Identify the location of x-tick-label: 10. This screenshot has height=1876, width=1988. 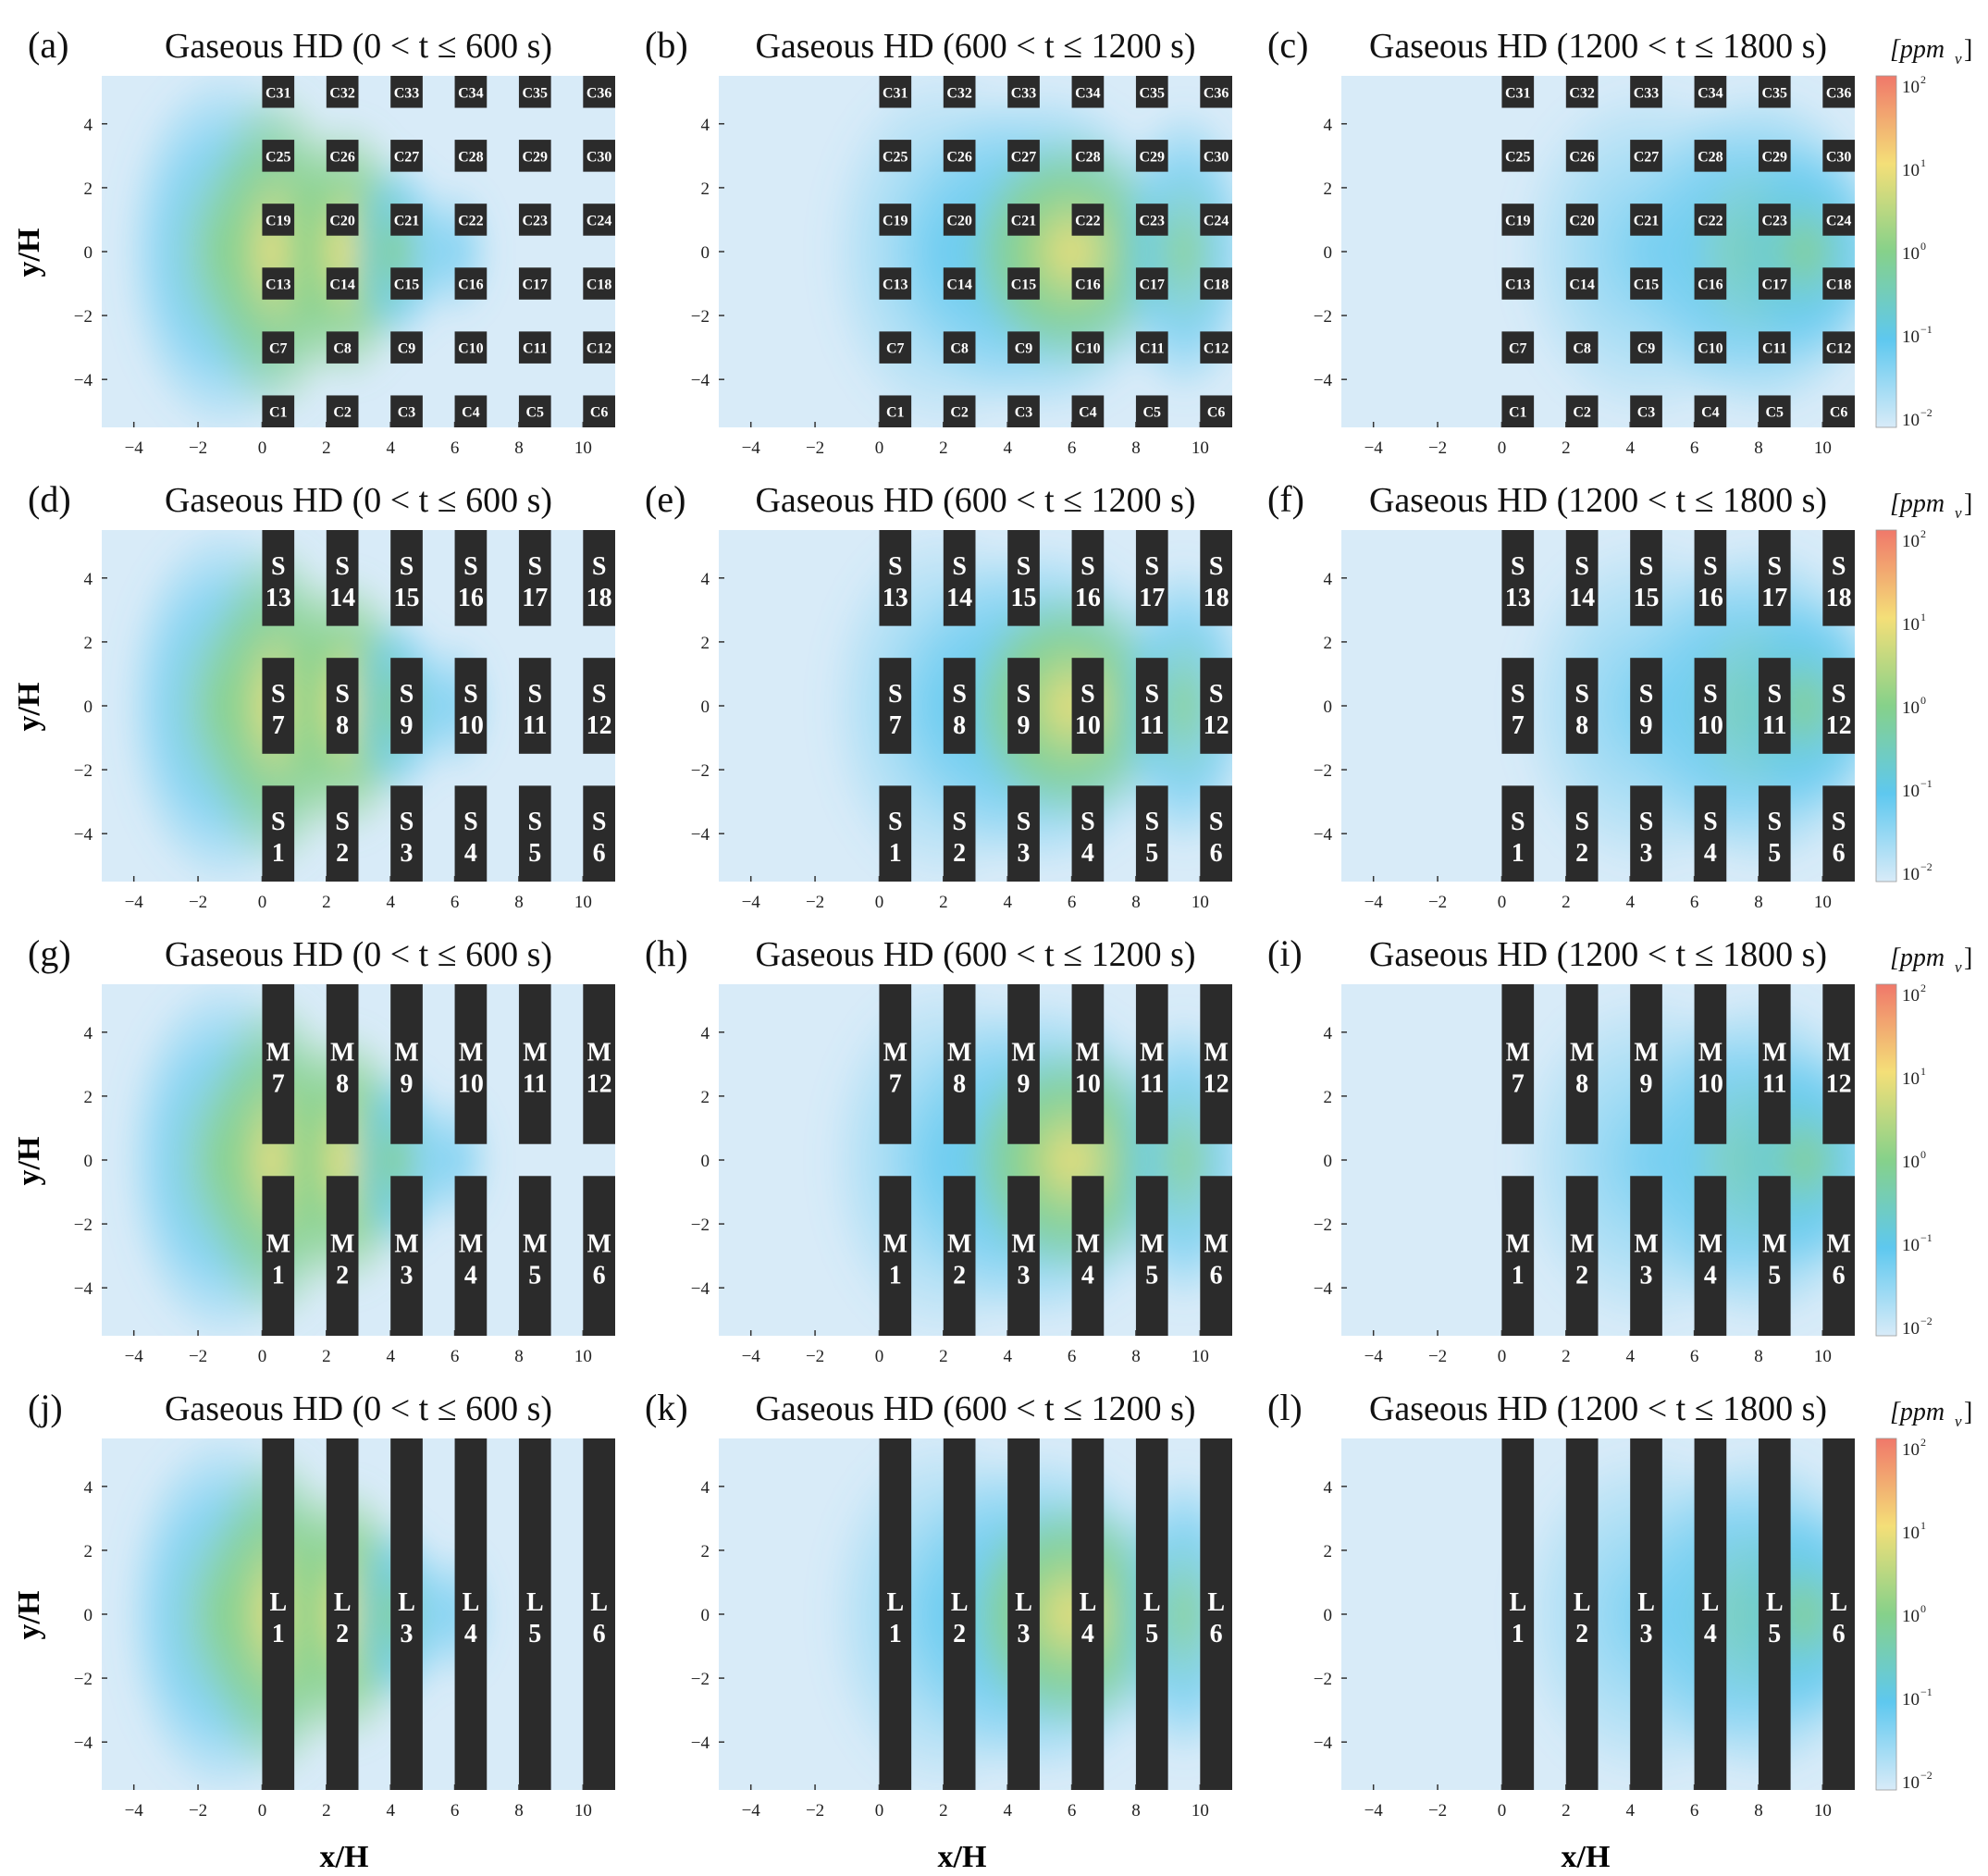
(583, 1356).